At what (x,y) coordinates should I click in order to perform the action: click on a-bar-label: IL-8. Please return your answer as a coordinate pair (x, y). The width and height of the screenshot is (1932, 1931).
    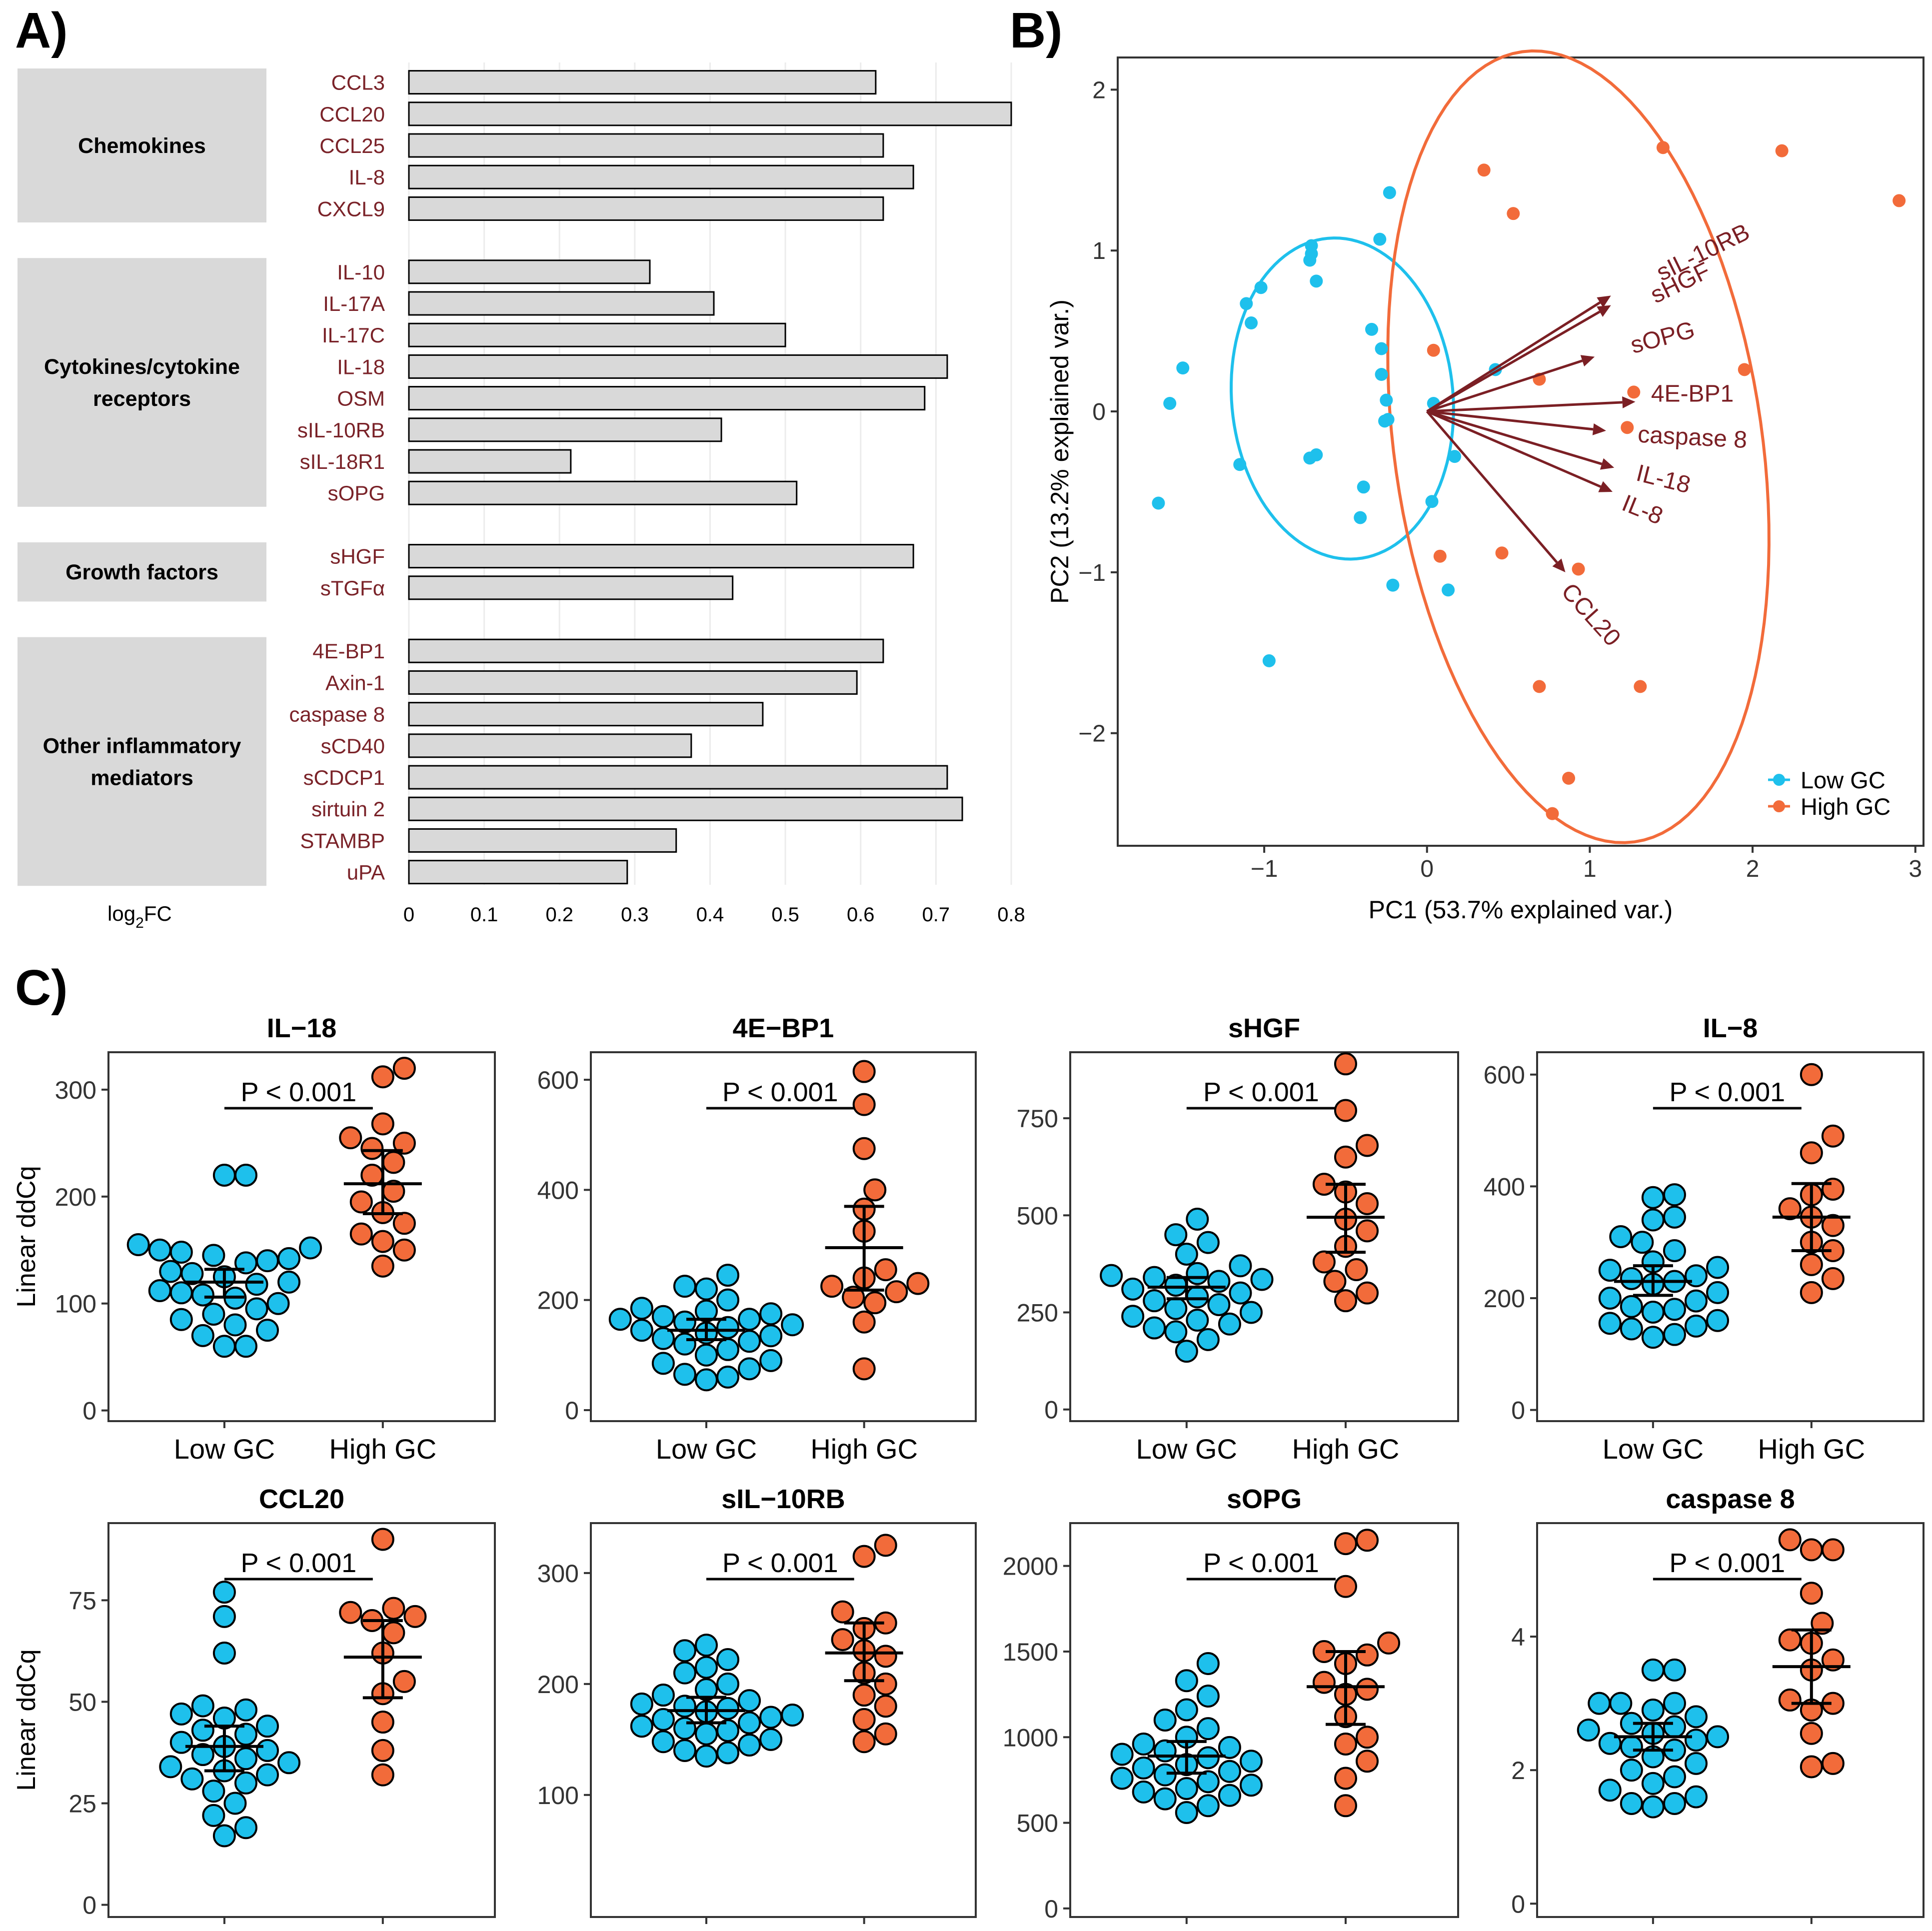
    Looking at the image, I should click on (367, 177).